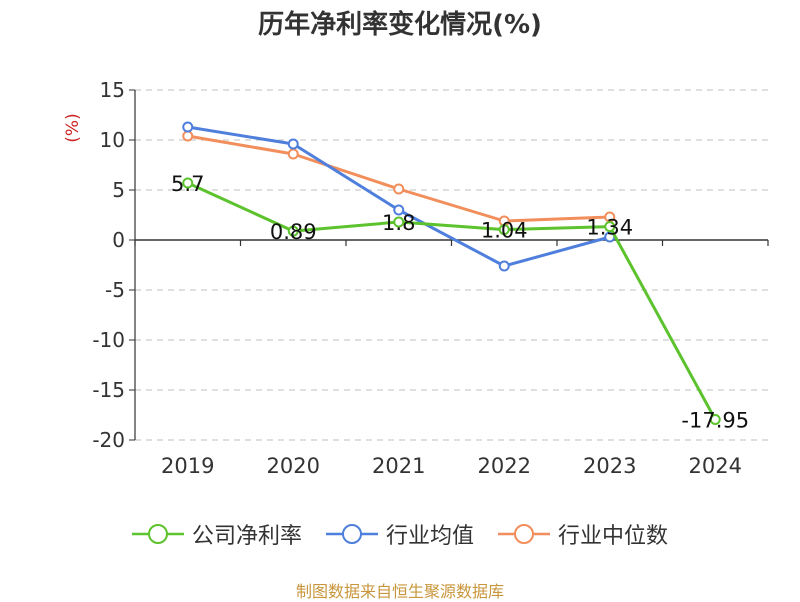 This screenshot has width=800, height=602. I want to click on legend-item-1: 公司净利率, so click(216, 534).